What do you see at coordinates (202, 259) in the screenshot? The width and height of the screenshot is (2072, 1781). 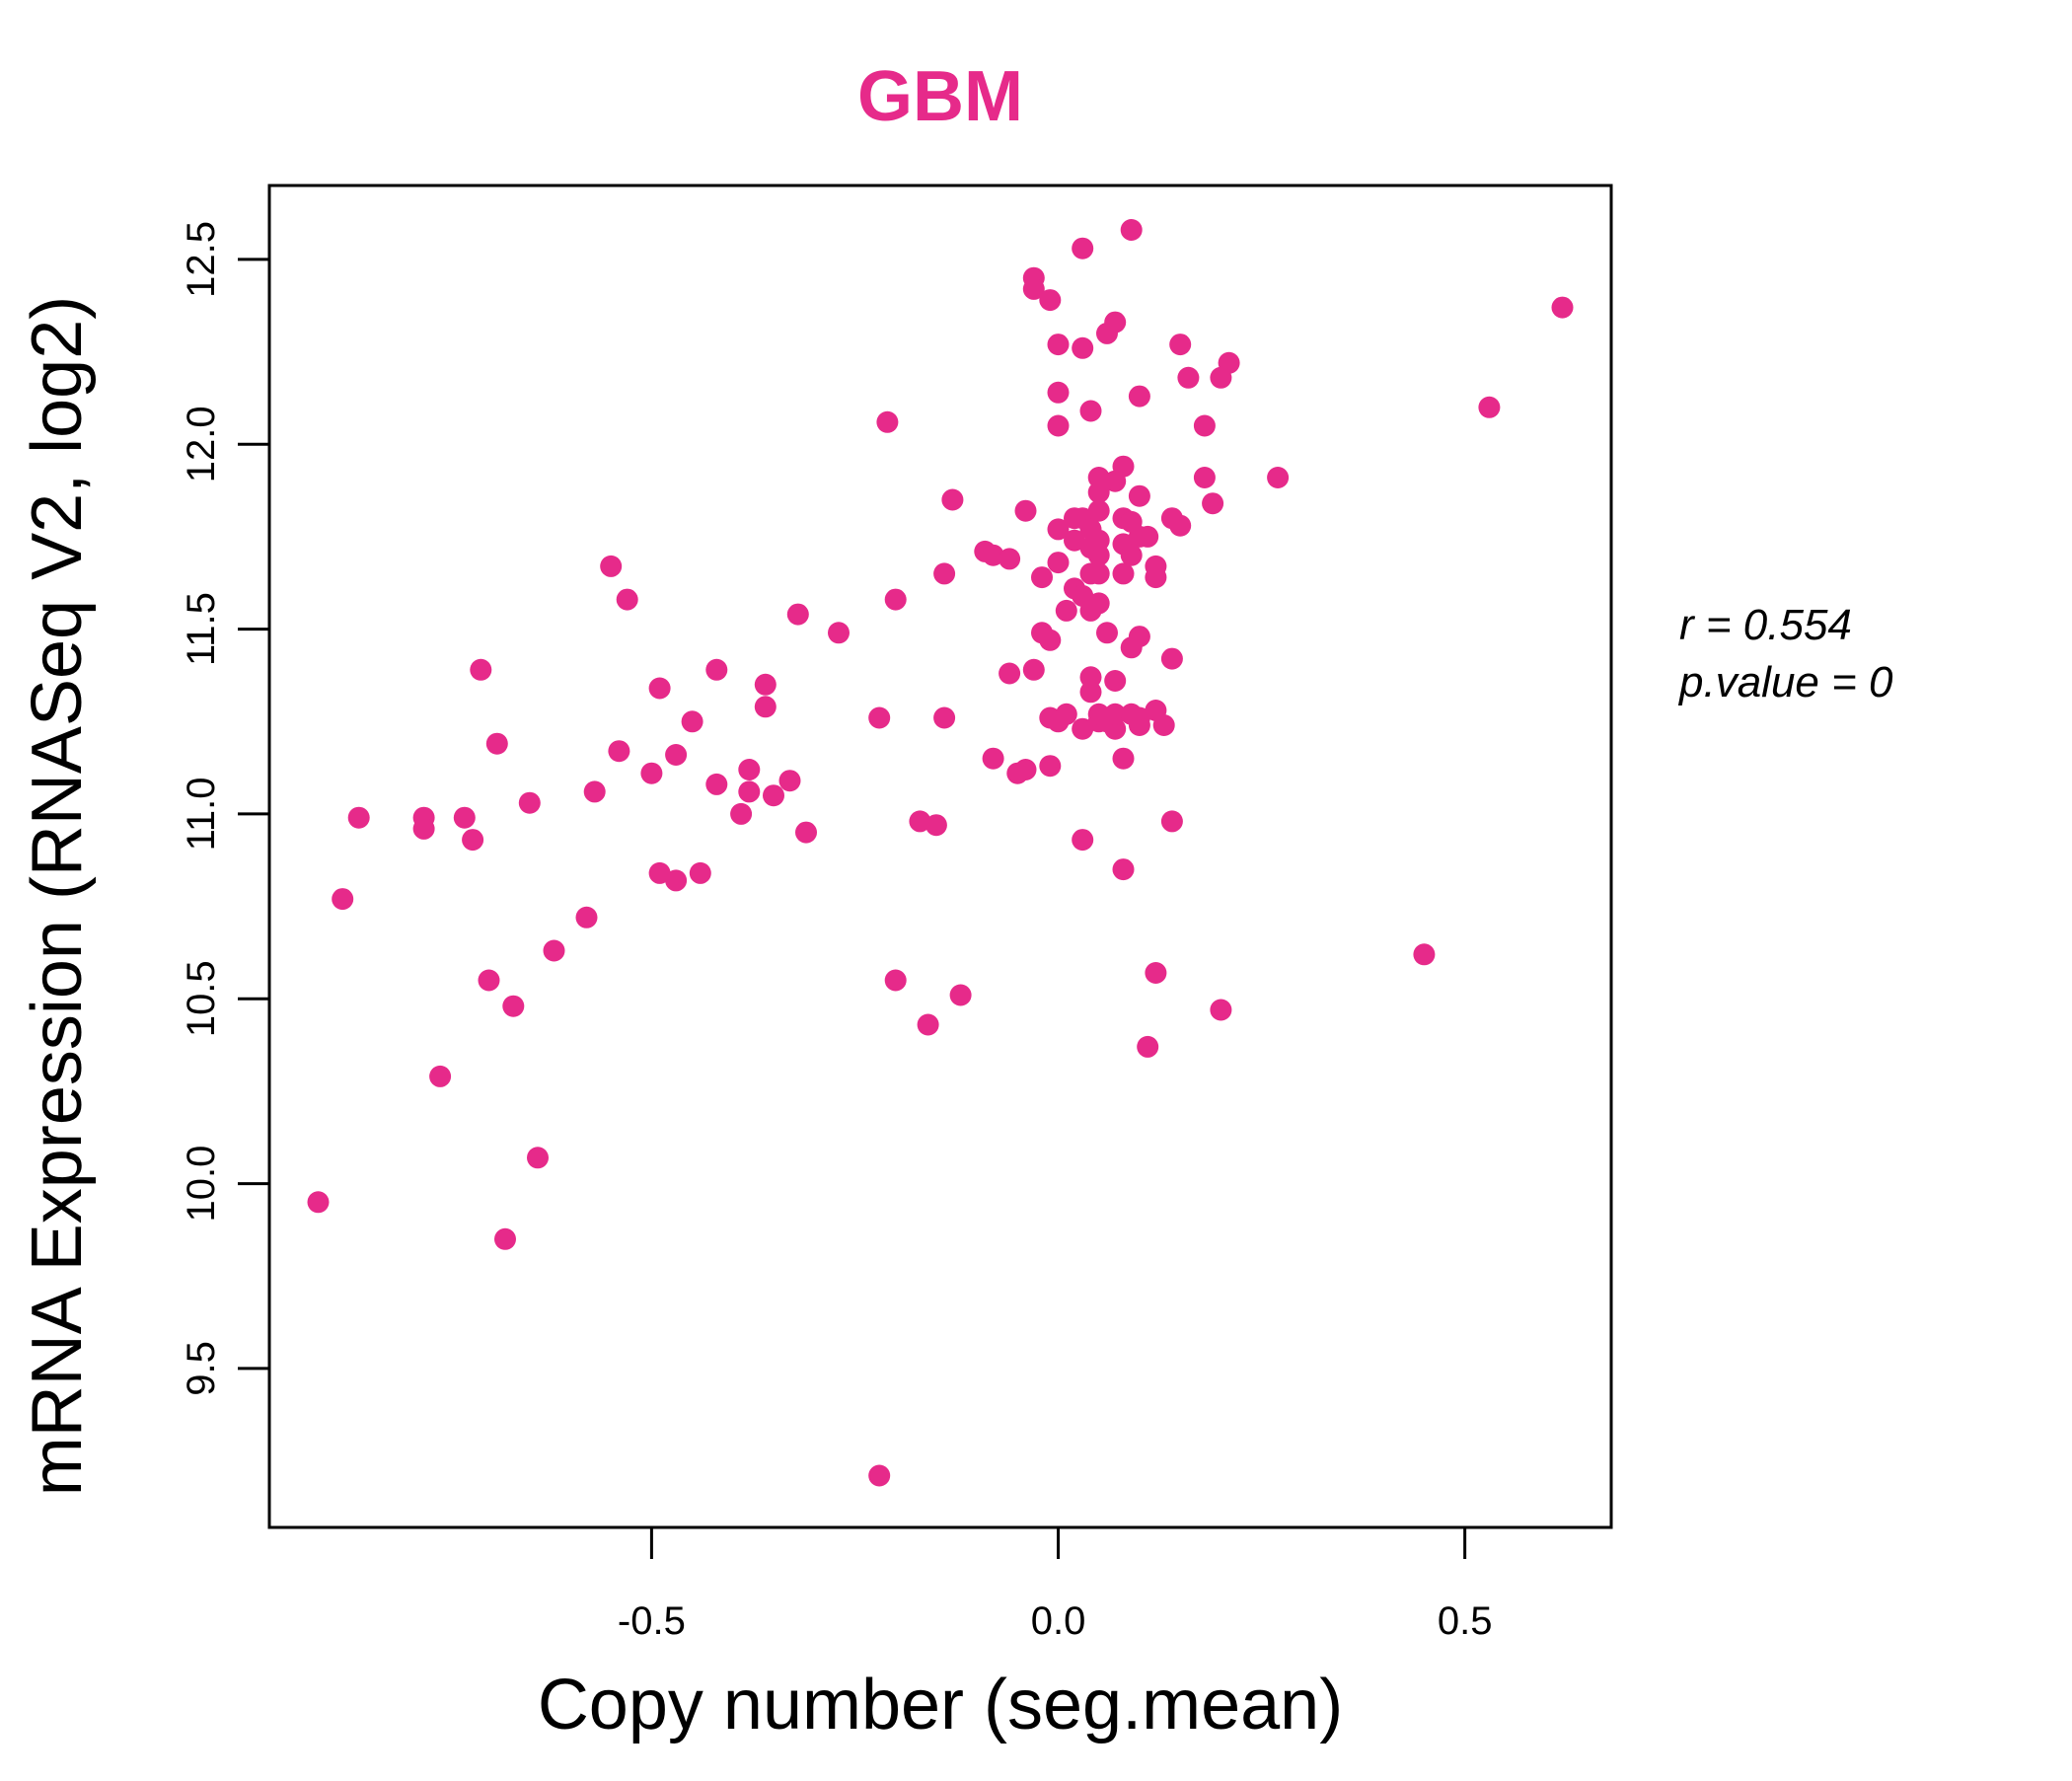 I see `y-tick-label: 12.5` at bounding box center [202, 259].